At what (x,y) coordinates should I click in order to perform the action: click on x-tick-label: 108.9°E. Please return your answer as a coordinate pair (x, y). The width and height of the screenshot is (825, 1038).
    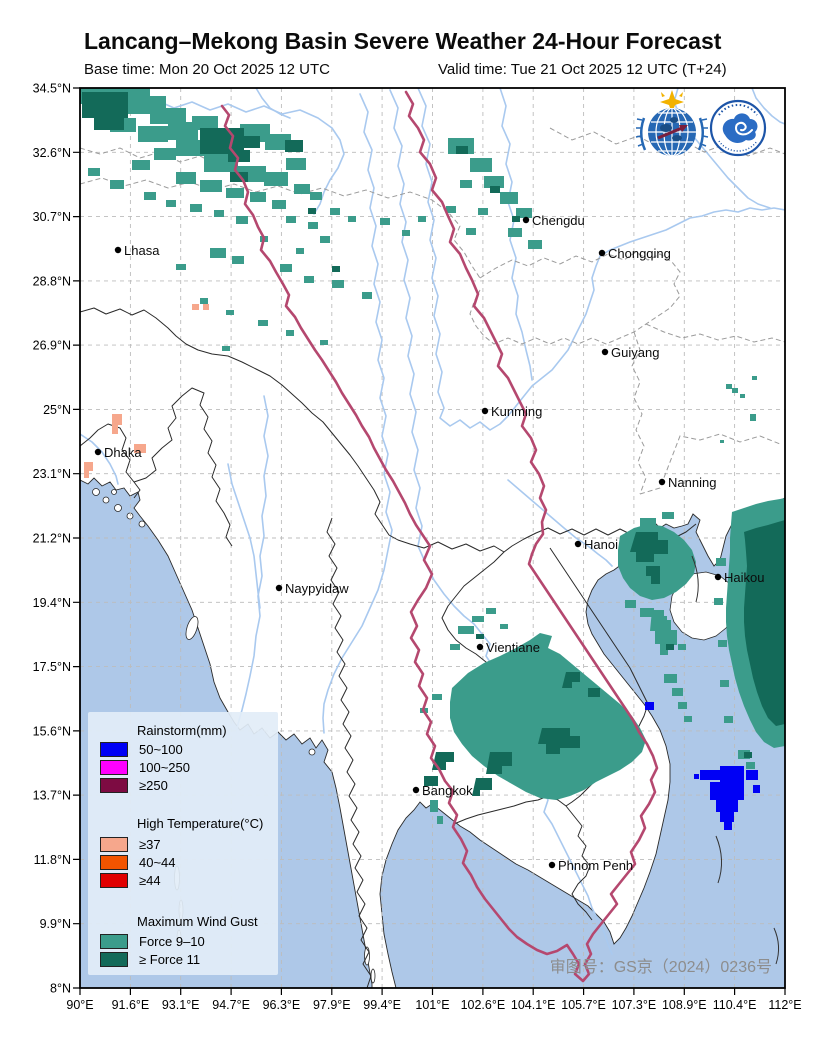
    Looking at the image, I should click on (684, 1005).